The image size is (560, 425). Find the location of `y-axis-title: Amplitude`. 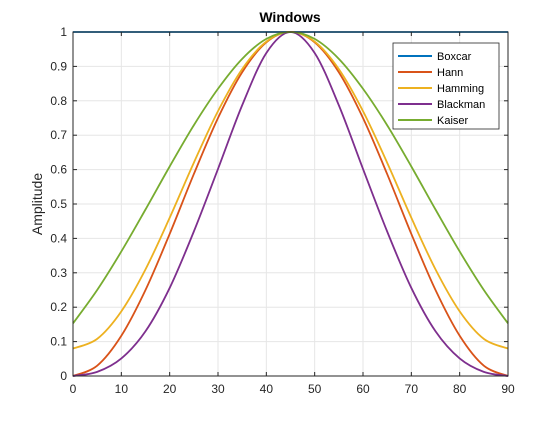

y-axis-title: Amplitude is located at coordinates (37, 204).